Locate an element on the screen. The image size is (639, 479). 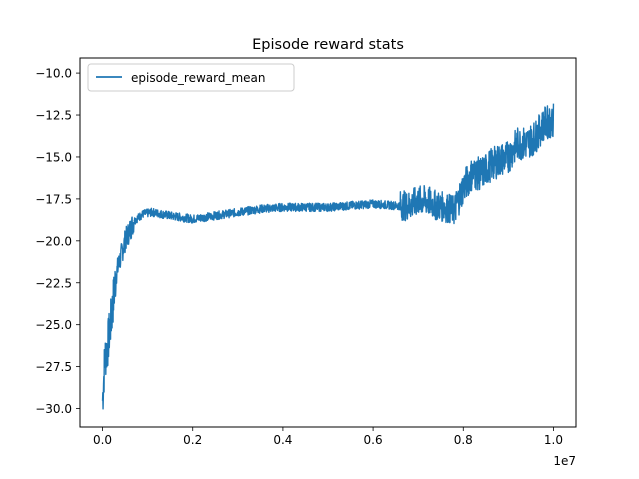
x-tick-label: 0.4 is located at coordinates (282, 440).